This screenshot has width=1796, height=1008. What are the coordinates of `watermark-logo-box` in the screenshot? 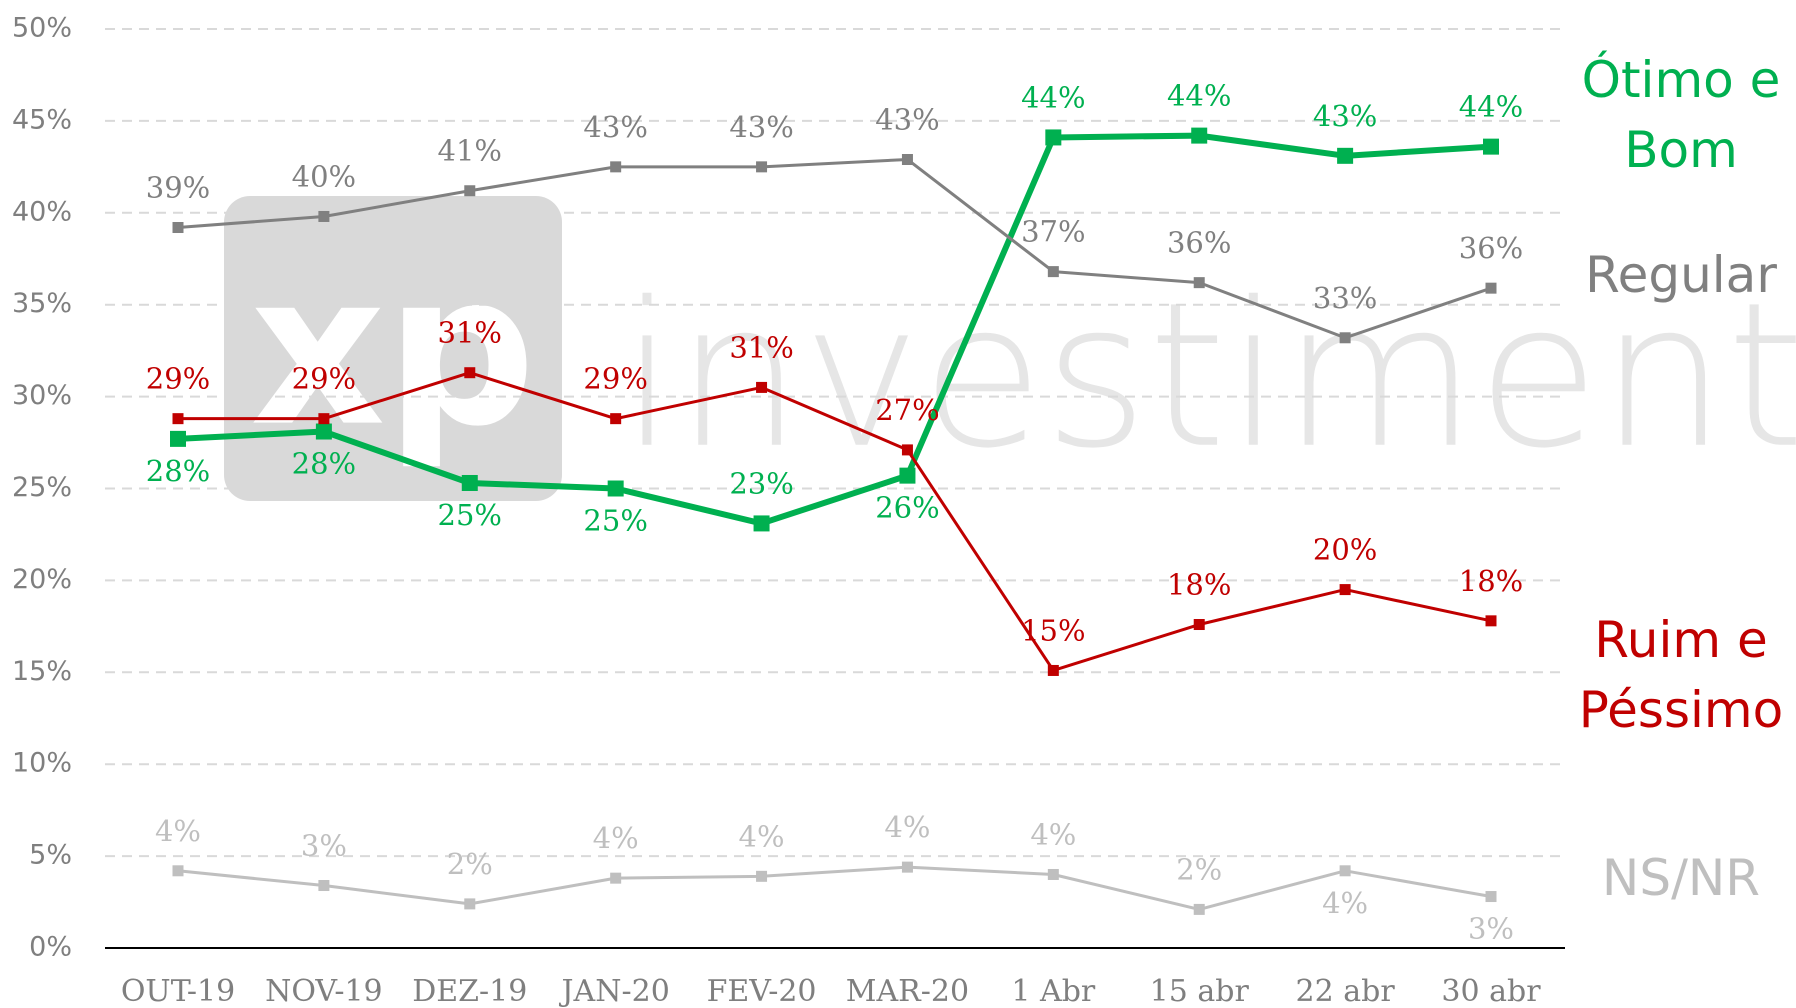 It's located at (393, 348).